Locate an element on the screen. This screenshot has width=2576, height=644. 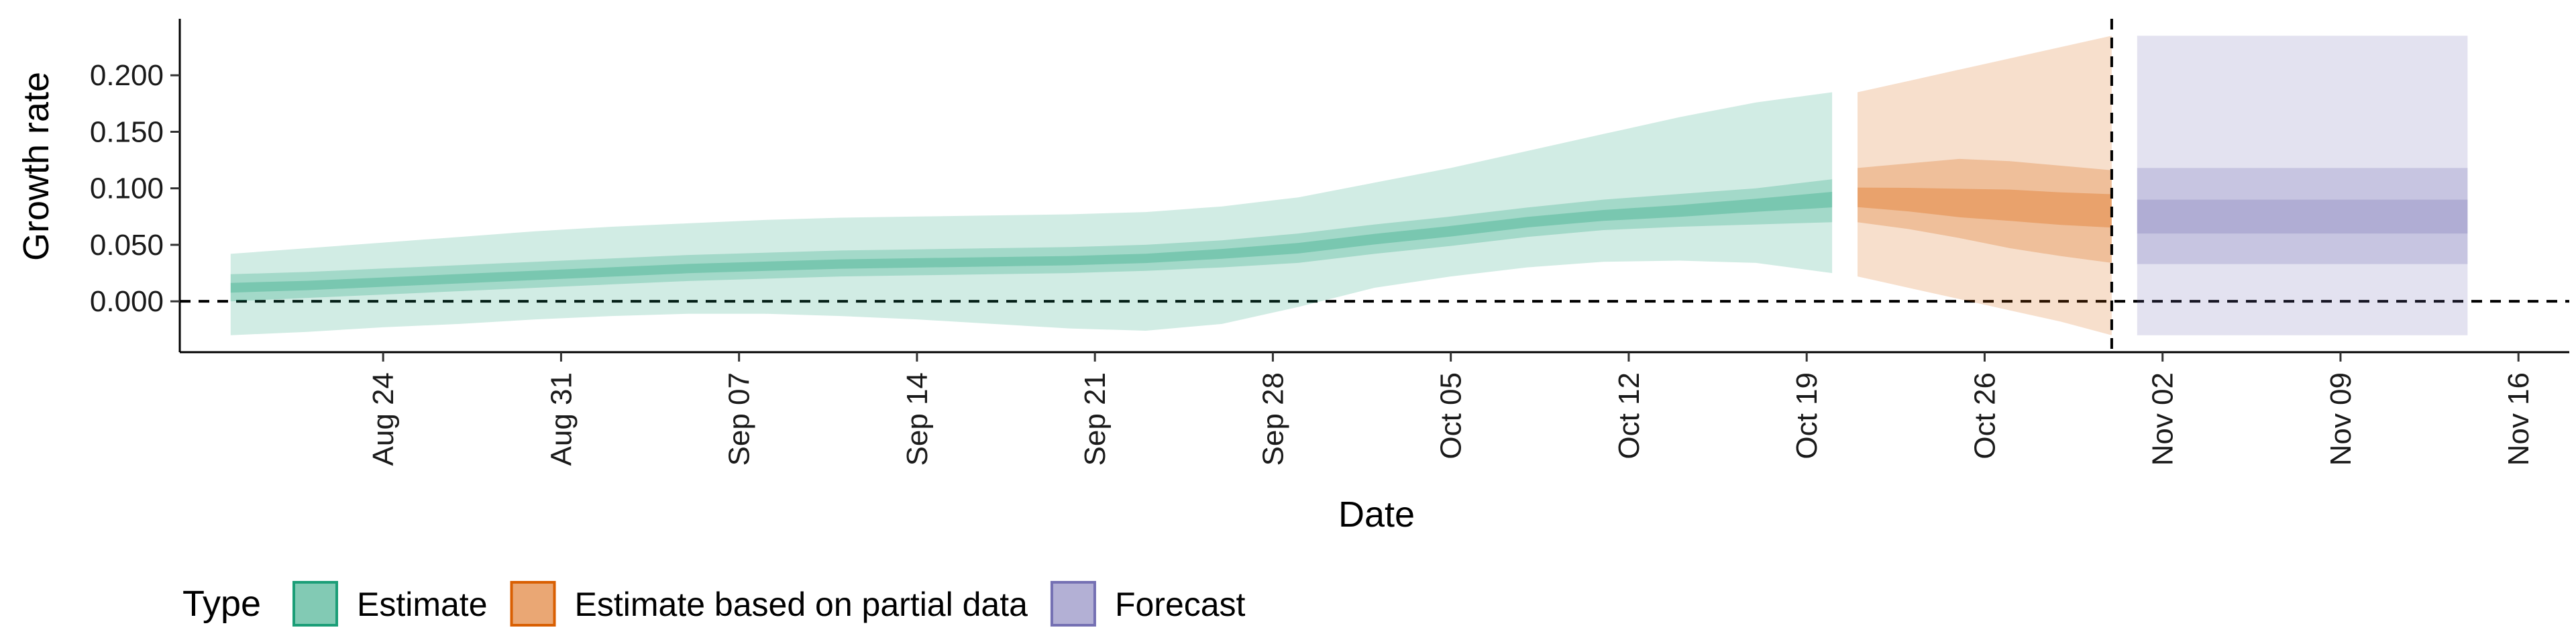
x-tick-label: Sep 07 is located at coordinates (739, 419).